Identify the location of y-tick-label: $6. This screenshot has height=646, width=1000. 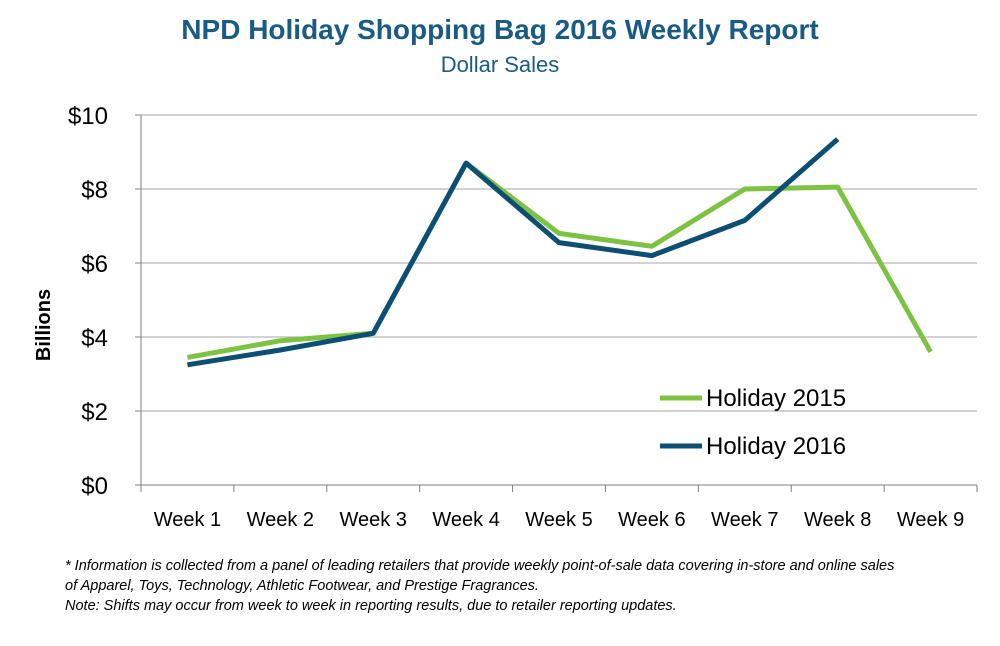
(94, 264).